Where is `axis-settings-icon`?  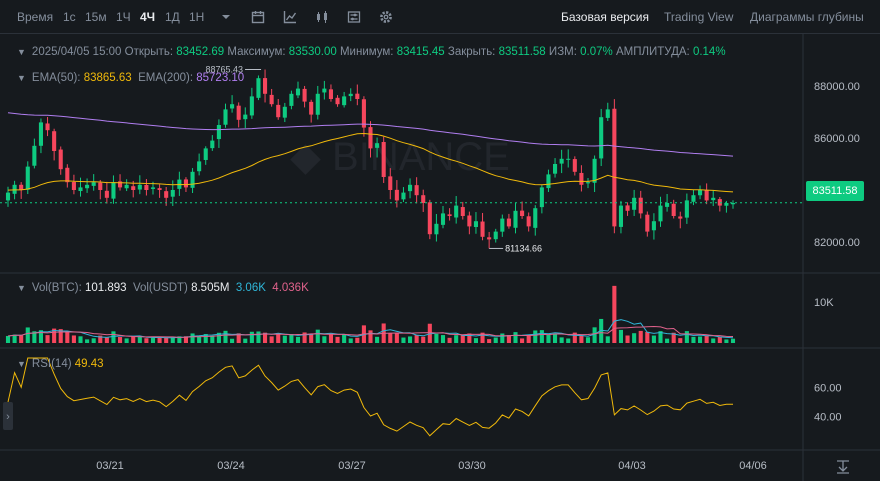 axis-settings-icon is located at coordinates (843, 467).